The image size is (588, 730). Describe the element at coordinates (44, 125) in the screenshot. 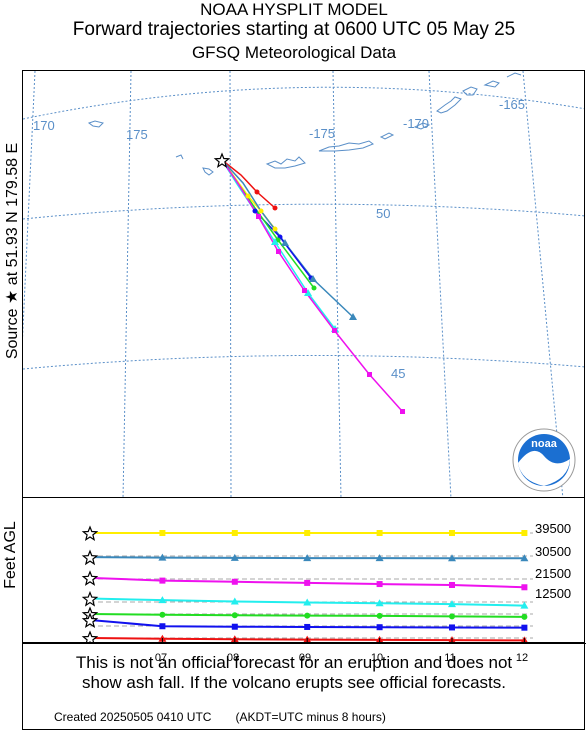

I see `lon-label-170: 170` at that location.